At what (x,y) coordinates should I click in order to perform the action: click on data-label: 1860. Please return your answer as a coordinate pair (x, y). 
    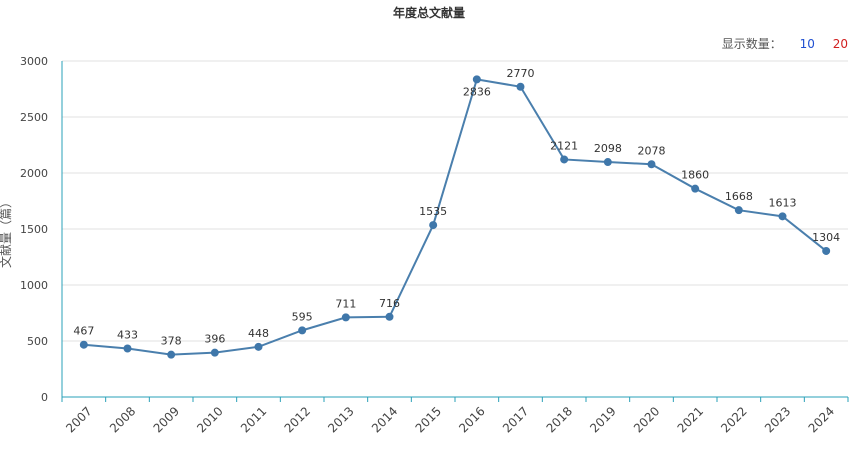
    Looking at the image, I should click on (695, 175).